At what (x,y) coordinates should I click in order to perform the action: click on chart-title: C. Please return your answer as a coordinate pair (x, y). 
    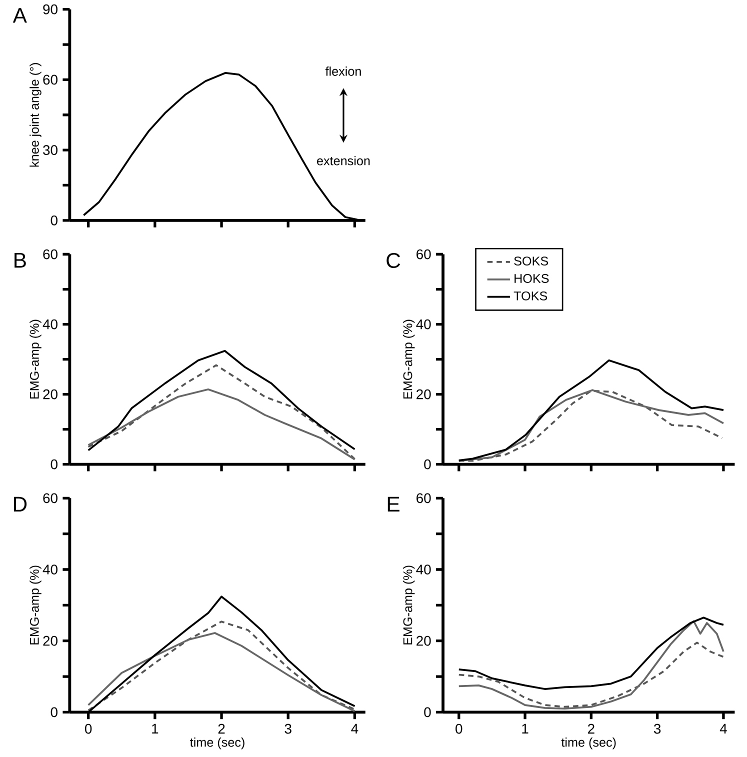
    Looking at the image, I should click on (393, 260).